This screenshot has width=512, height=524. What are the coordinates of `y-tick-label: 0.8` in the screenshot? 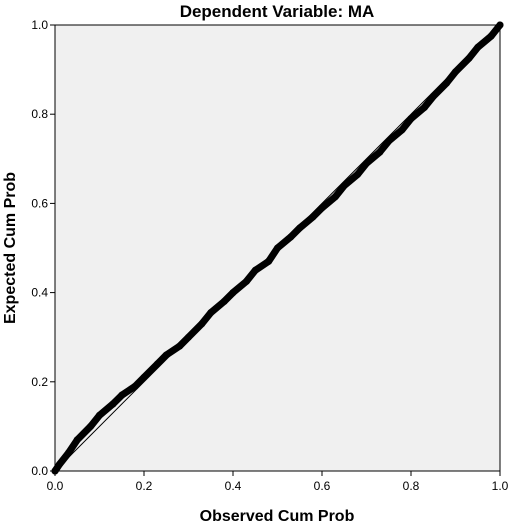 It's located at (39, 114).